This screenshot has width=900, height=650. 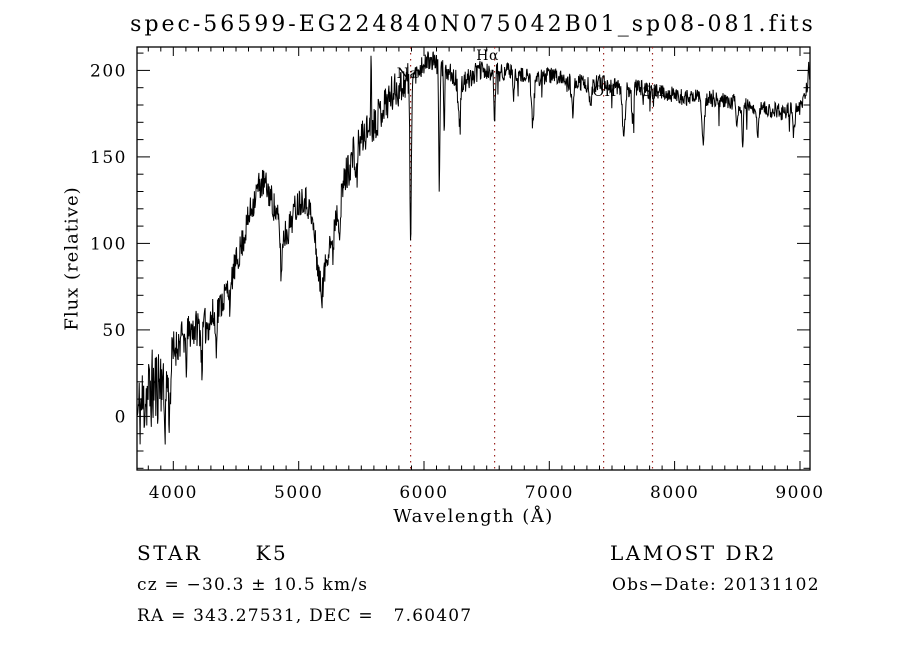 I want to click on y-tick-label: 100, so click(x=108, y=244).